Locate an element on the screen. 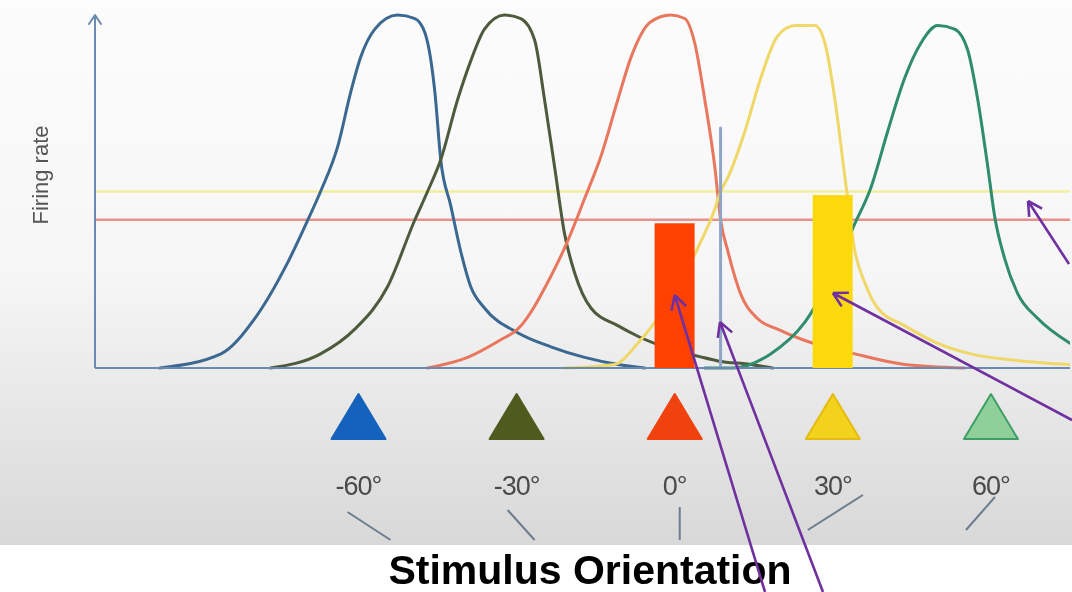 The image size is (1072, 592). x-tick-label: 60° is located at coordinates (991, 486).